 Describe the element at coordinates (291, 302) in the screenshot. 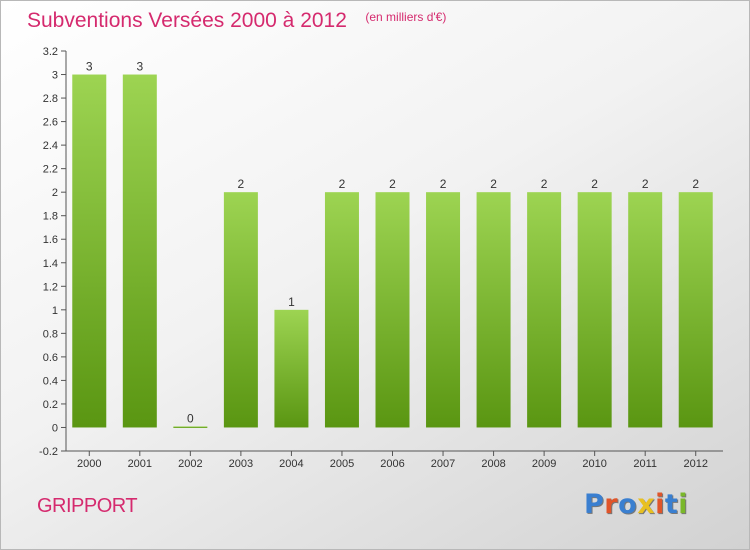

I see `data-label-2004: 1` at that location.